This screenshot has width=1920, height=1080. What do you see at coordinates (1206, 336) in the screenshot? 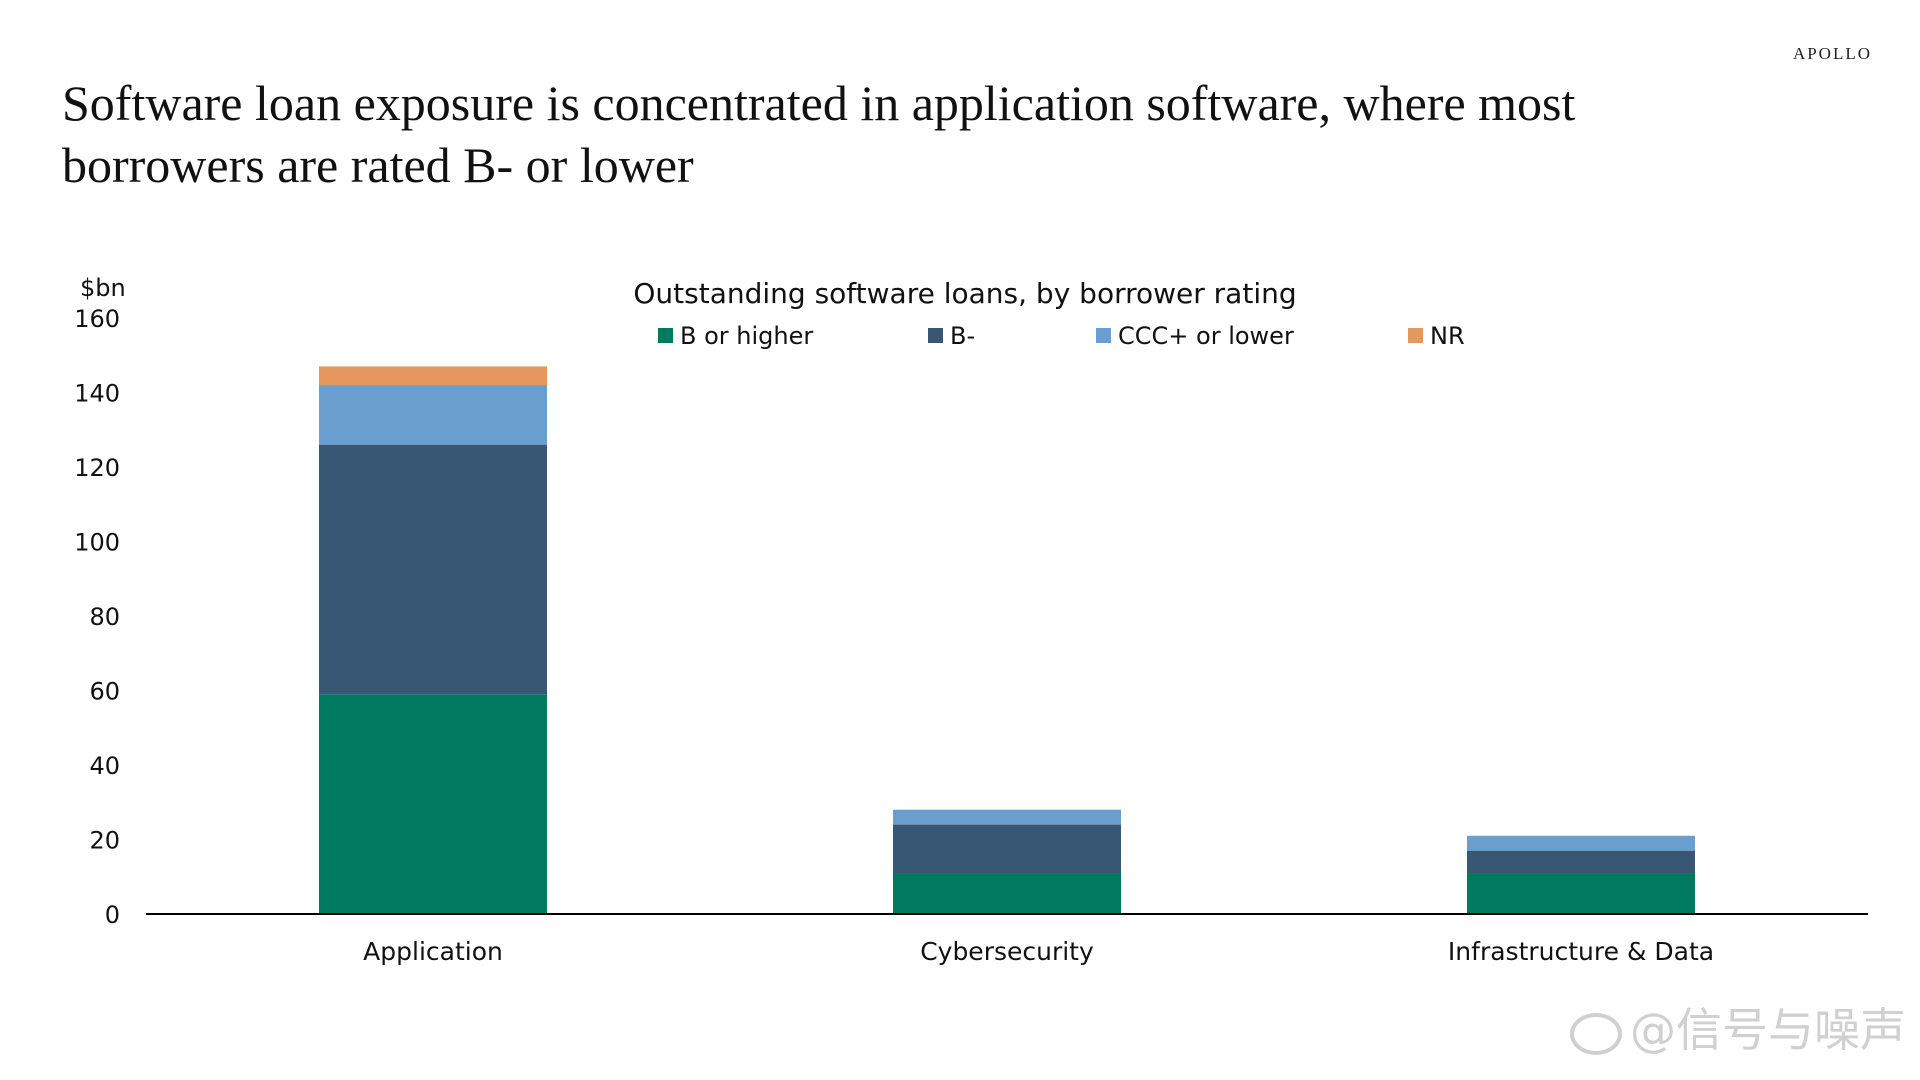
I see `legend-label: CCC+ or lower` at bounding box center [1206, 336].